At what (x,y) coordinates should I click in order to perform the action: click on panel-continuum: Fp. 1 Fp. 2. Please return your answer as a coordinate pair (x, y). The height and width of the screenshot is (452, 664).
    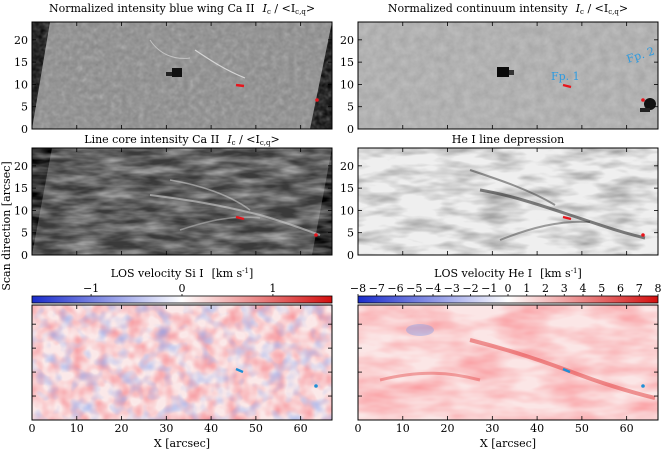
    Looking at the image, I should click on (508, 75).